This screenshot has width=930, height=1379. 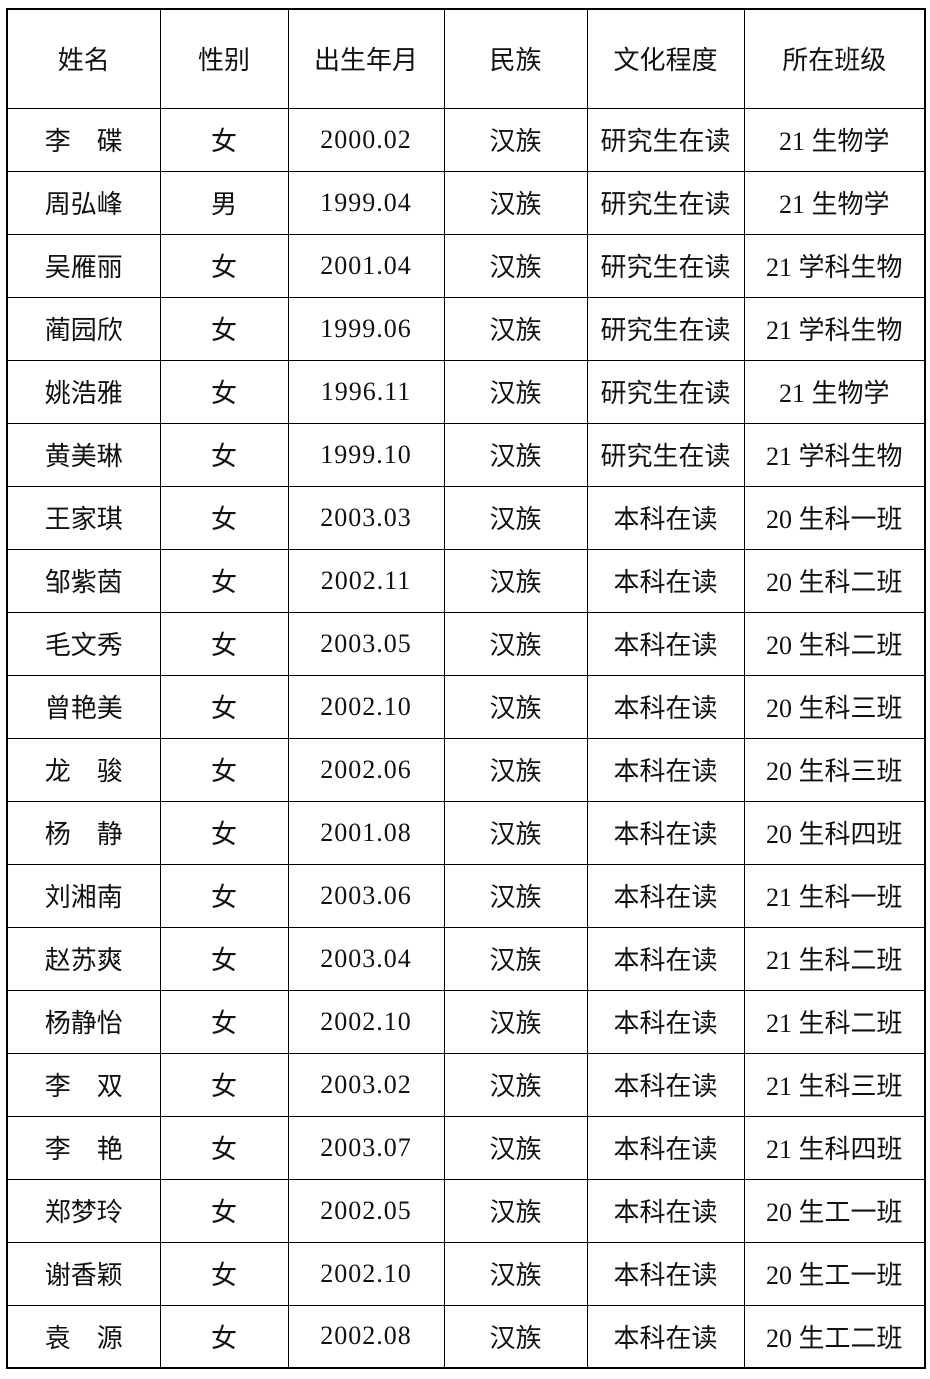 I want to click on cell-name: 邹紫茵, so click(x=83, y=580).